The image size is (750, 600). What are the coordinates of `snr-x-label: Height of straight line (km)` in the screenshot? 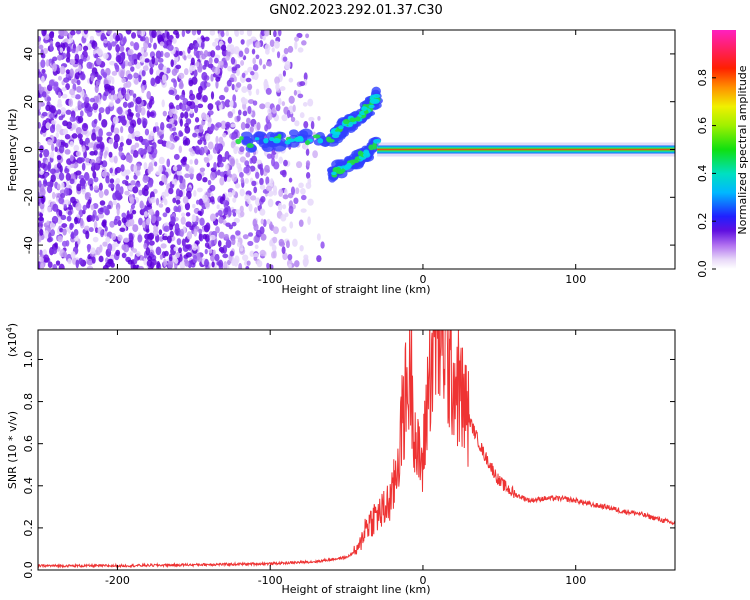 It's located at (355, 589).